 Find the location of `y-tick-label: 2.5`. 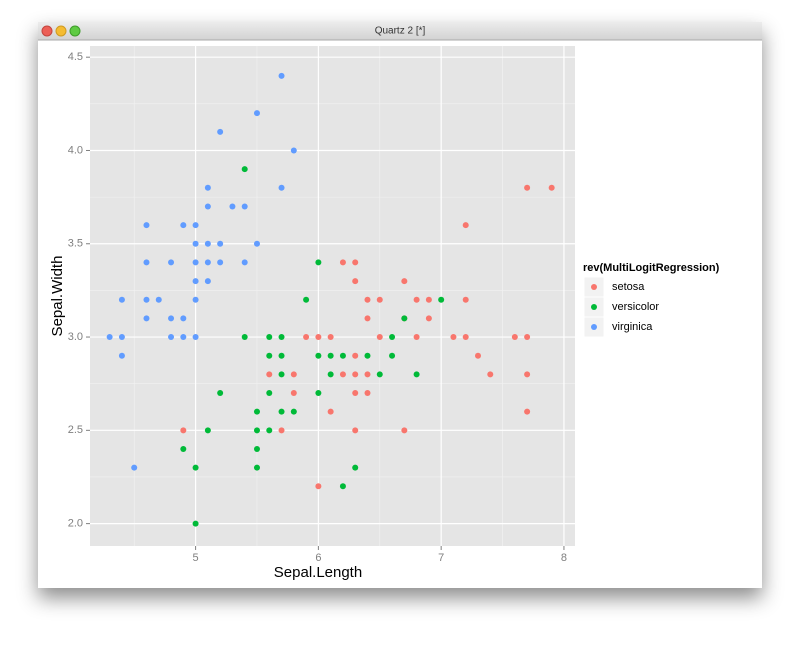

y-tick-label: 2.5 is located at coordinates (75, 430).